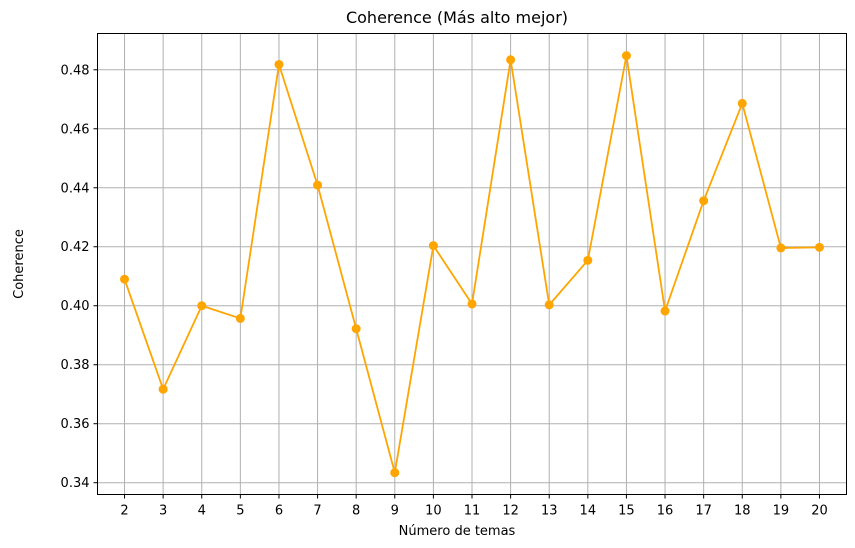  What do you see at coordinates (279, 511) in the screenshot?
I see `x-tick-label: 6` at bounding box center [279, 511].